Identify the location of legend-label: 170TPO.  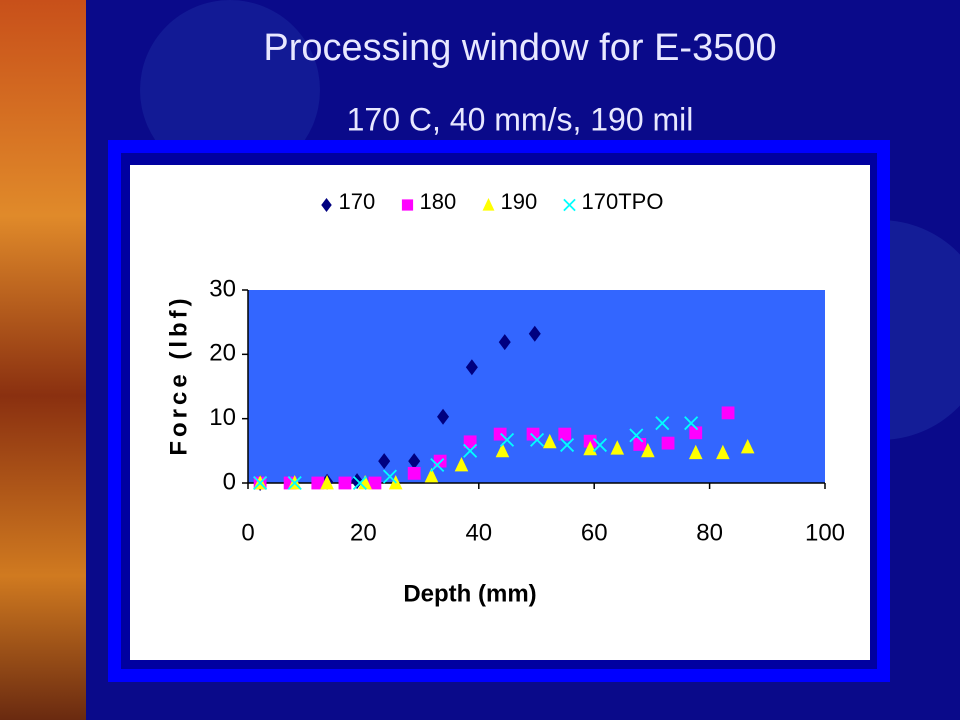
(623, 201).